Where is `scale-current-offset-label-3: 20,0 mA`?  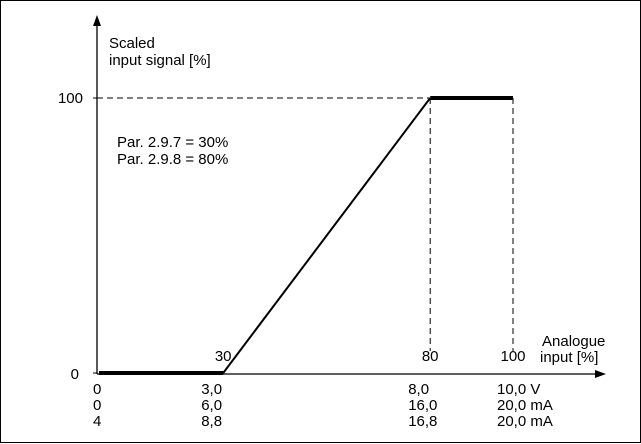 scale-current-offset-label-3: 20,0 mA is located at coordinates (525, 421).